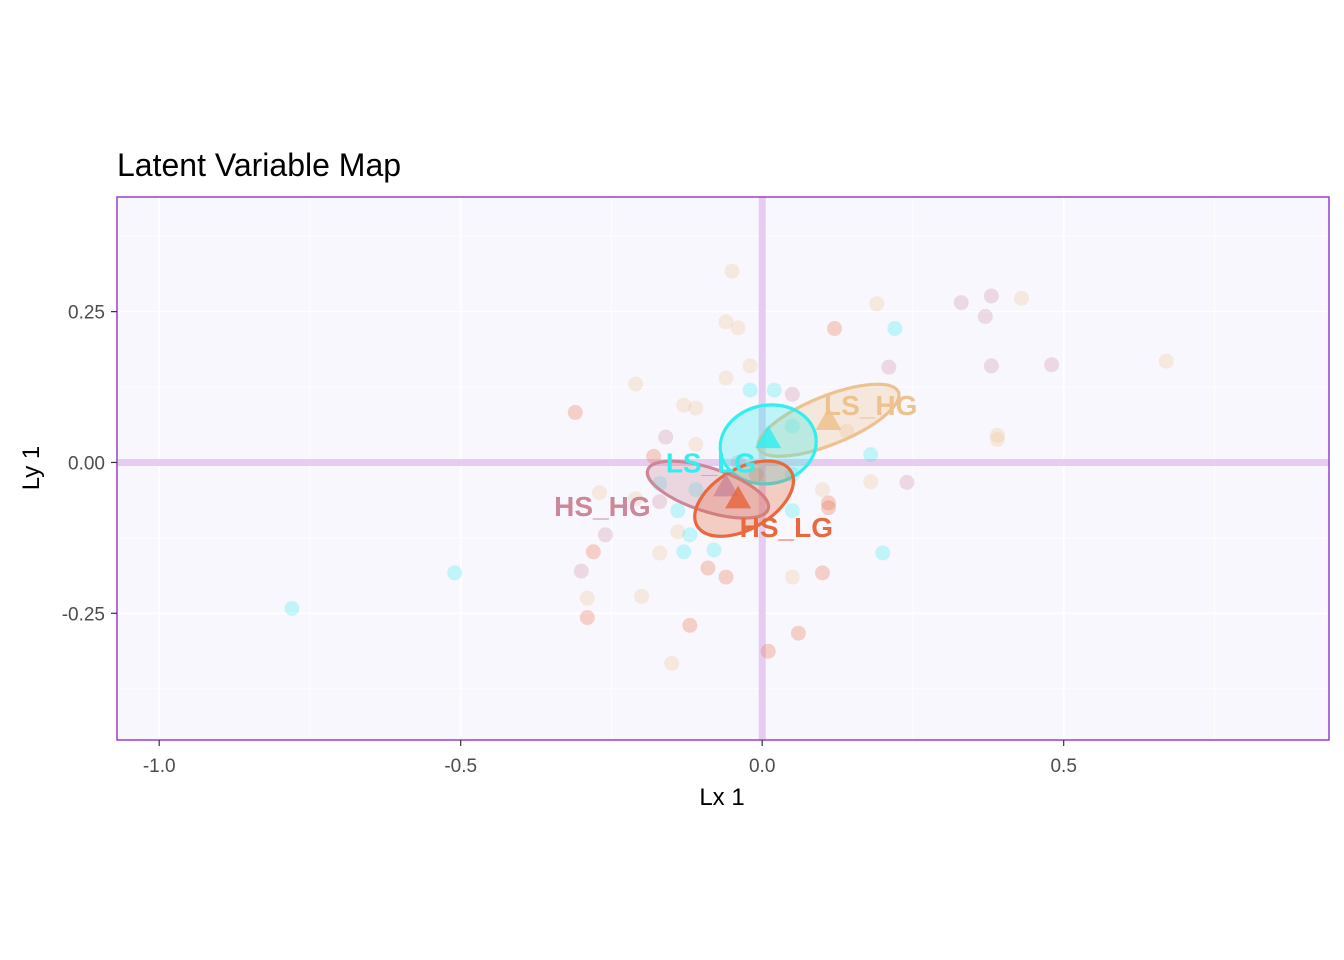 This screenshot has width=1344, height=960. Describe the element at coordinates (1063, 766) in the screenshot. I see `x-tick-label: 0.5` at that location.